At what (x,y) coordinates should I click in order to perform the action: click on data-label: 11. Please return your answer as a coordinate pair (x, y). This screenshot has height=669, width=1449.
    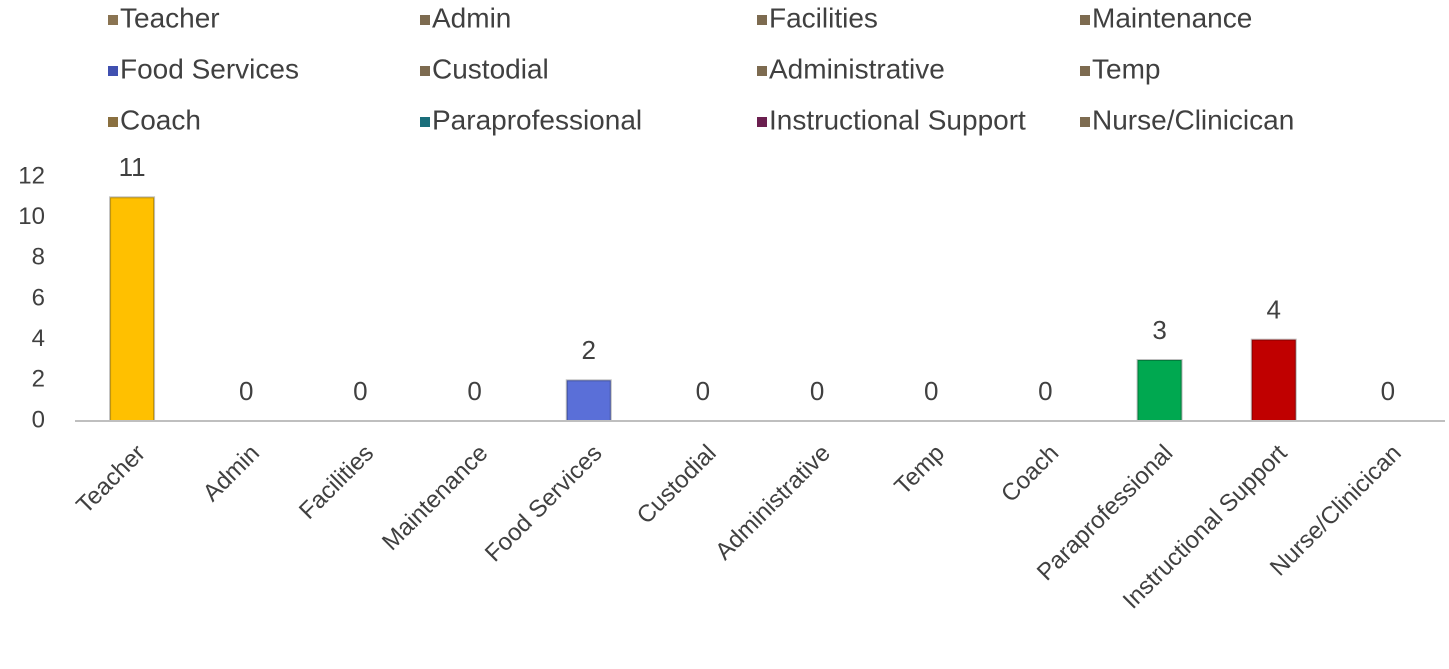
    Looking at the image, I should click on (132, 167).